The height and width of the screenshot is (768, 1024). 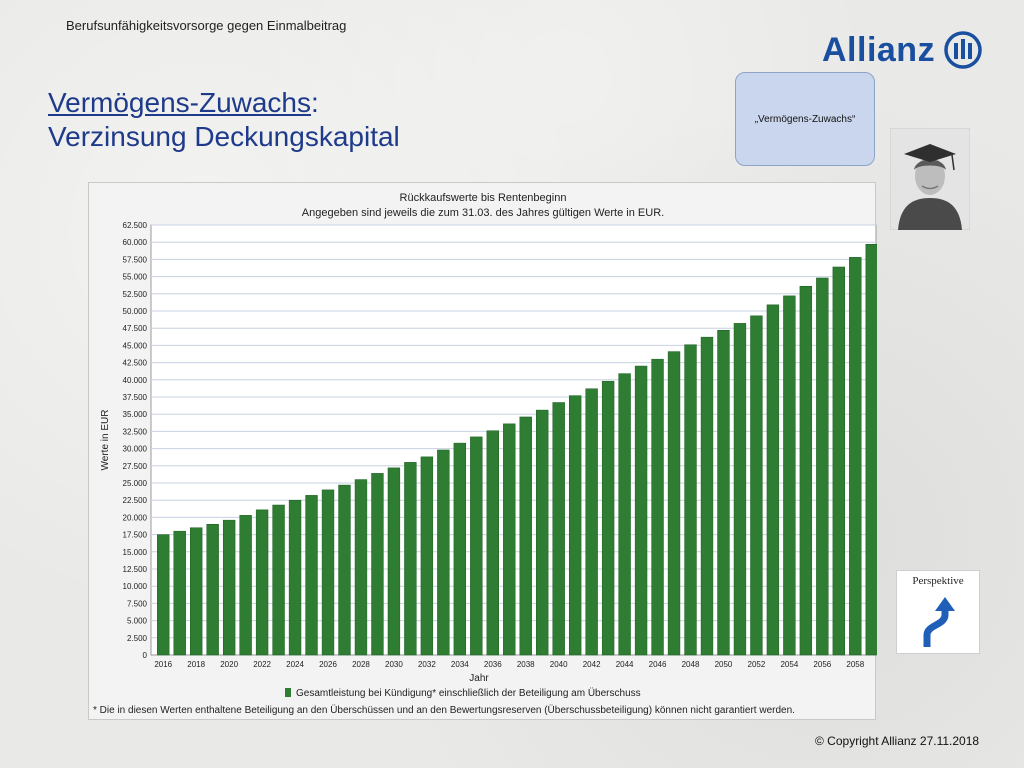 What do you see at coordinates (879, 49) in the screenshot?
I see `logo-text: Allianz` at bounding box center [879, 49].